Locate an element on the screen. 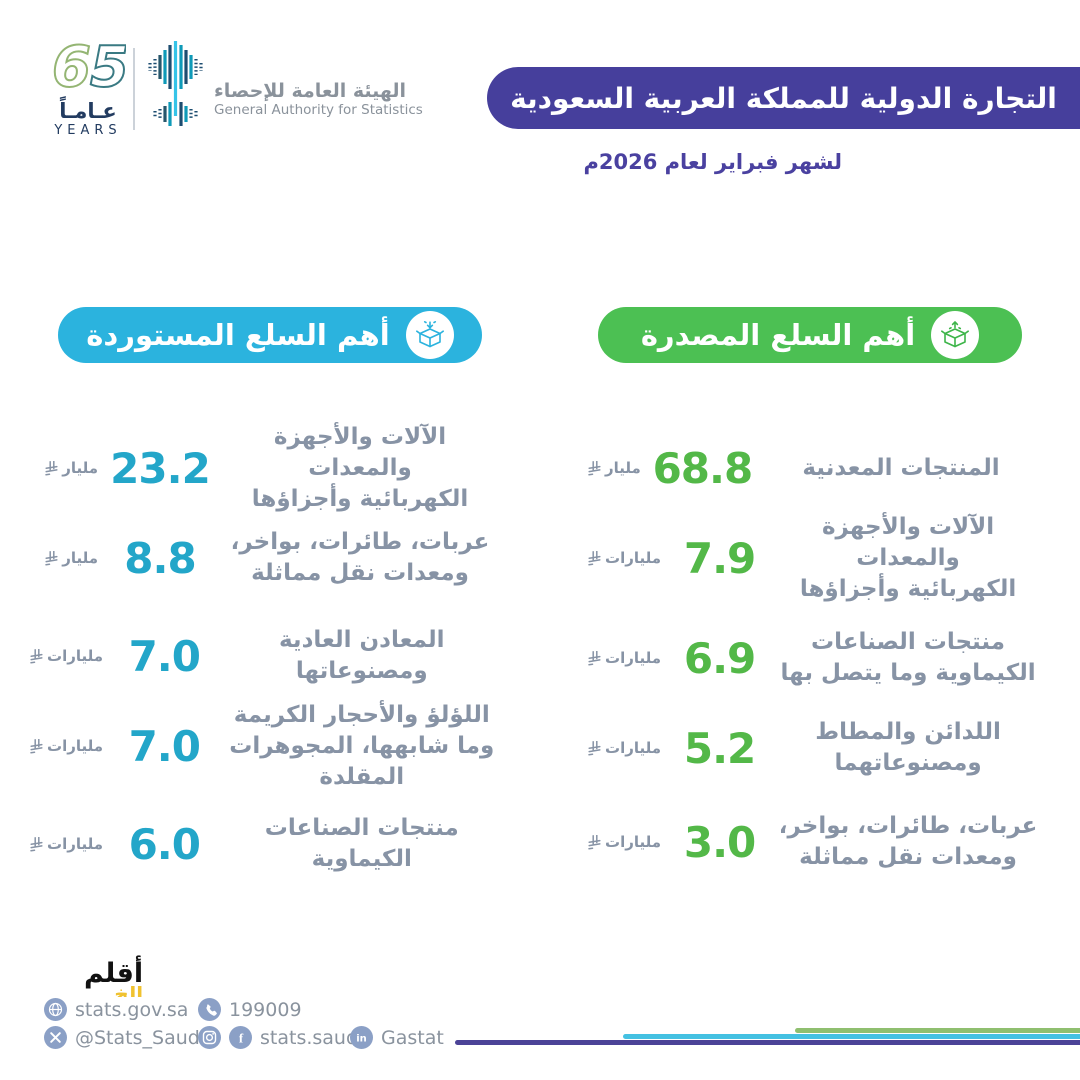 This screenshot has width=1080, height=1080. item-label: اللدائن والمطاط ومصنوعاتهما is located at coordinates (908, 747).